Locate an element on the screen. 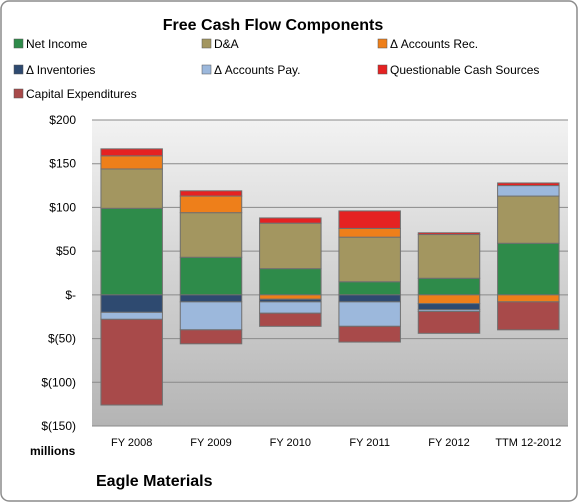 The image size is (578, 502). x-tick-label: FY 2011 is located at coordinates (369, 443).